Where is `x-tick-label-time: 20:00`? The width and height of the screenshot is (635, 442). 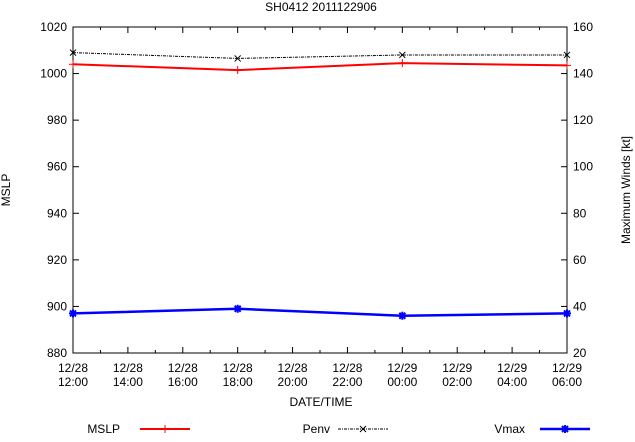
x-tick-label-time: 20:00 is located at coordinates (293, 382).